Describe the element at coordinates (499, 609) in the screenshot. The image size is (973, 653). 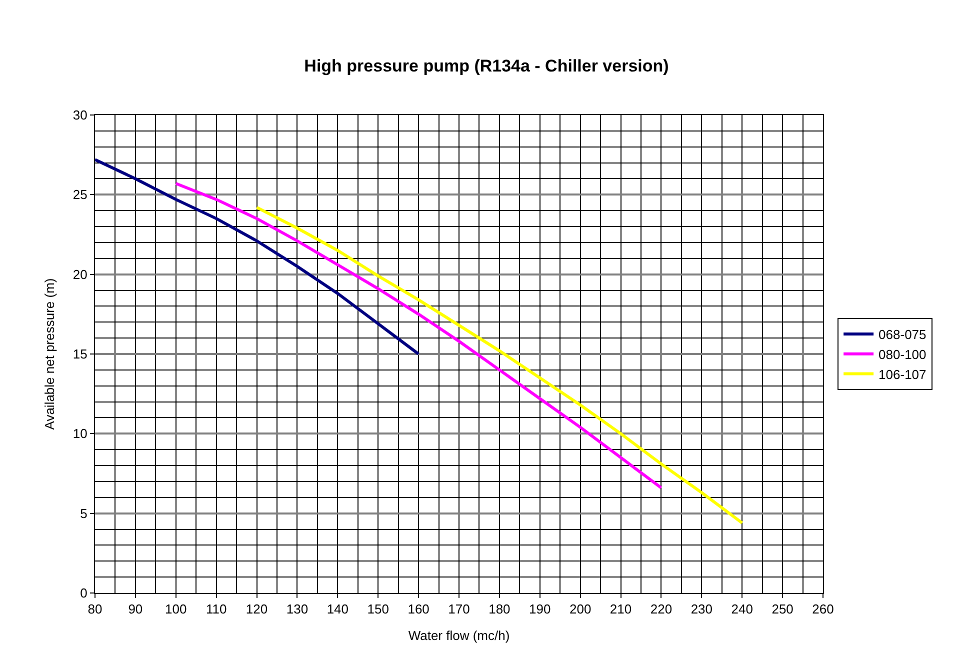
I see `x-tick-label: 180` at that location.